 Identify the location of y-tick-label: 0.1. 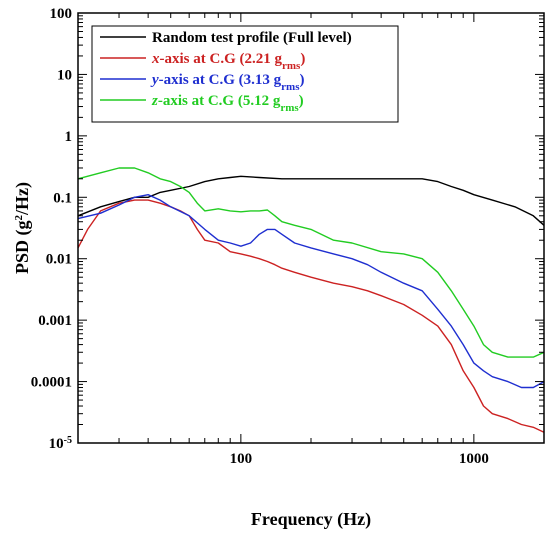
(62, 198).